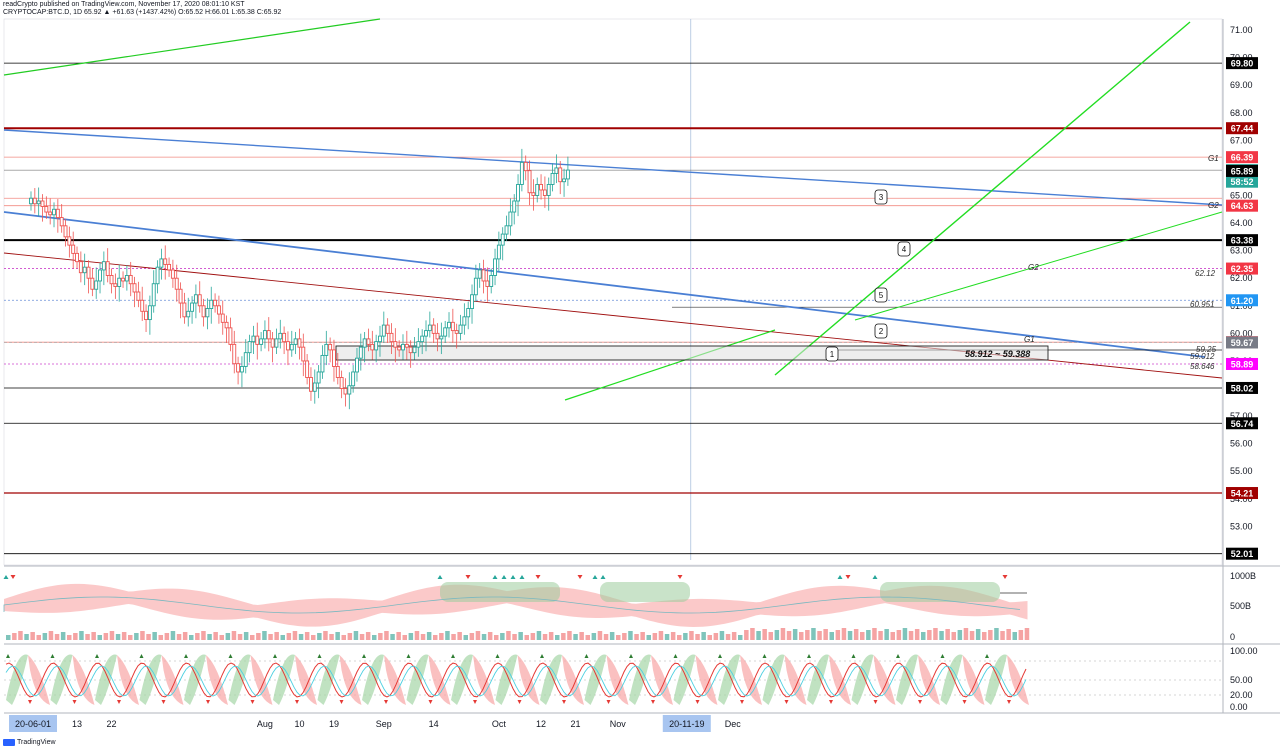 Image resolution: width=1280 pixels, height=754 pixels. What do you see at coordinates (904, 249) in the screenshot?
I see `wave-label: 4` at bounding box center [904, 249].